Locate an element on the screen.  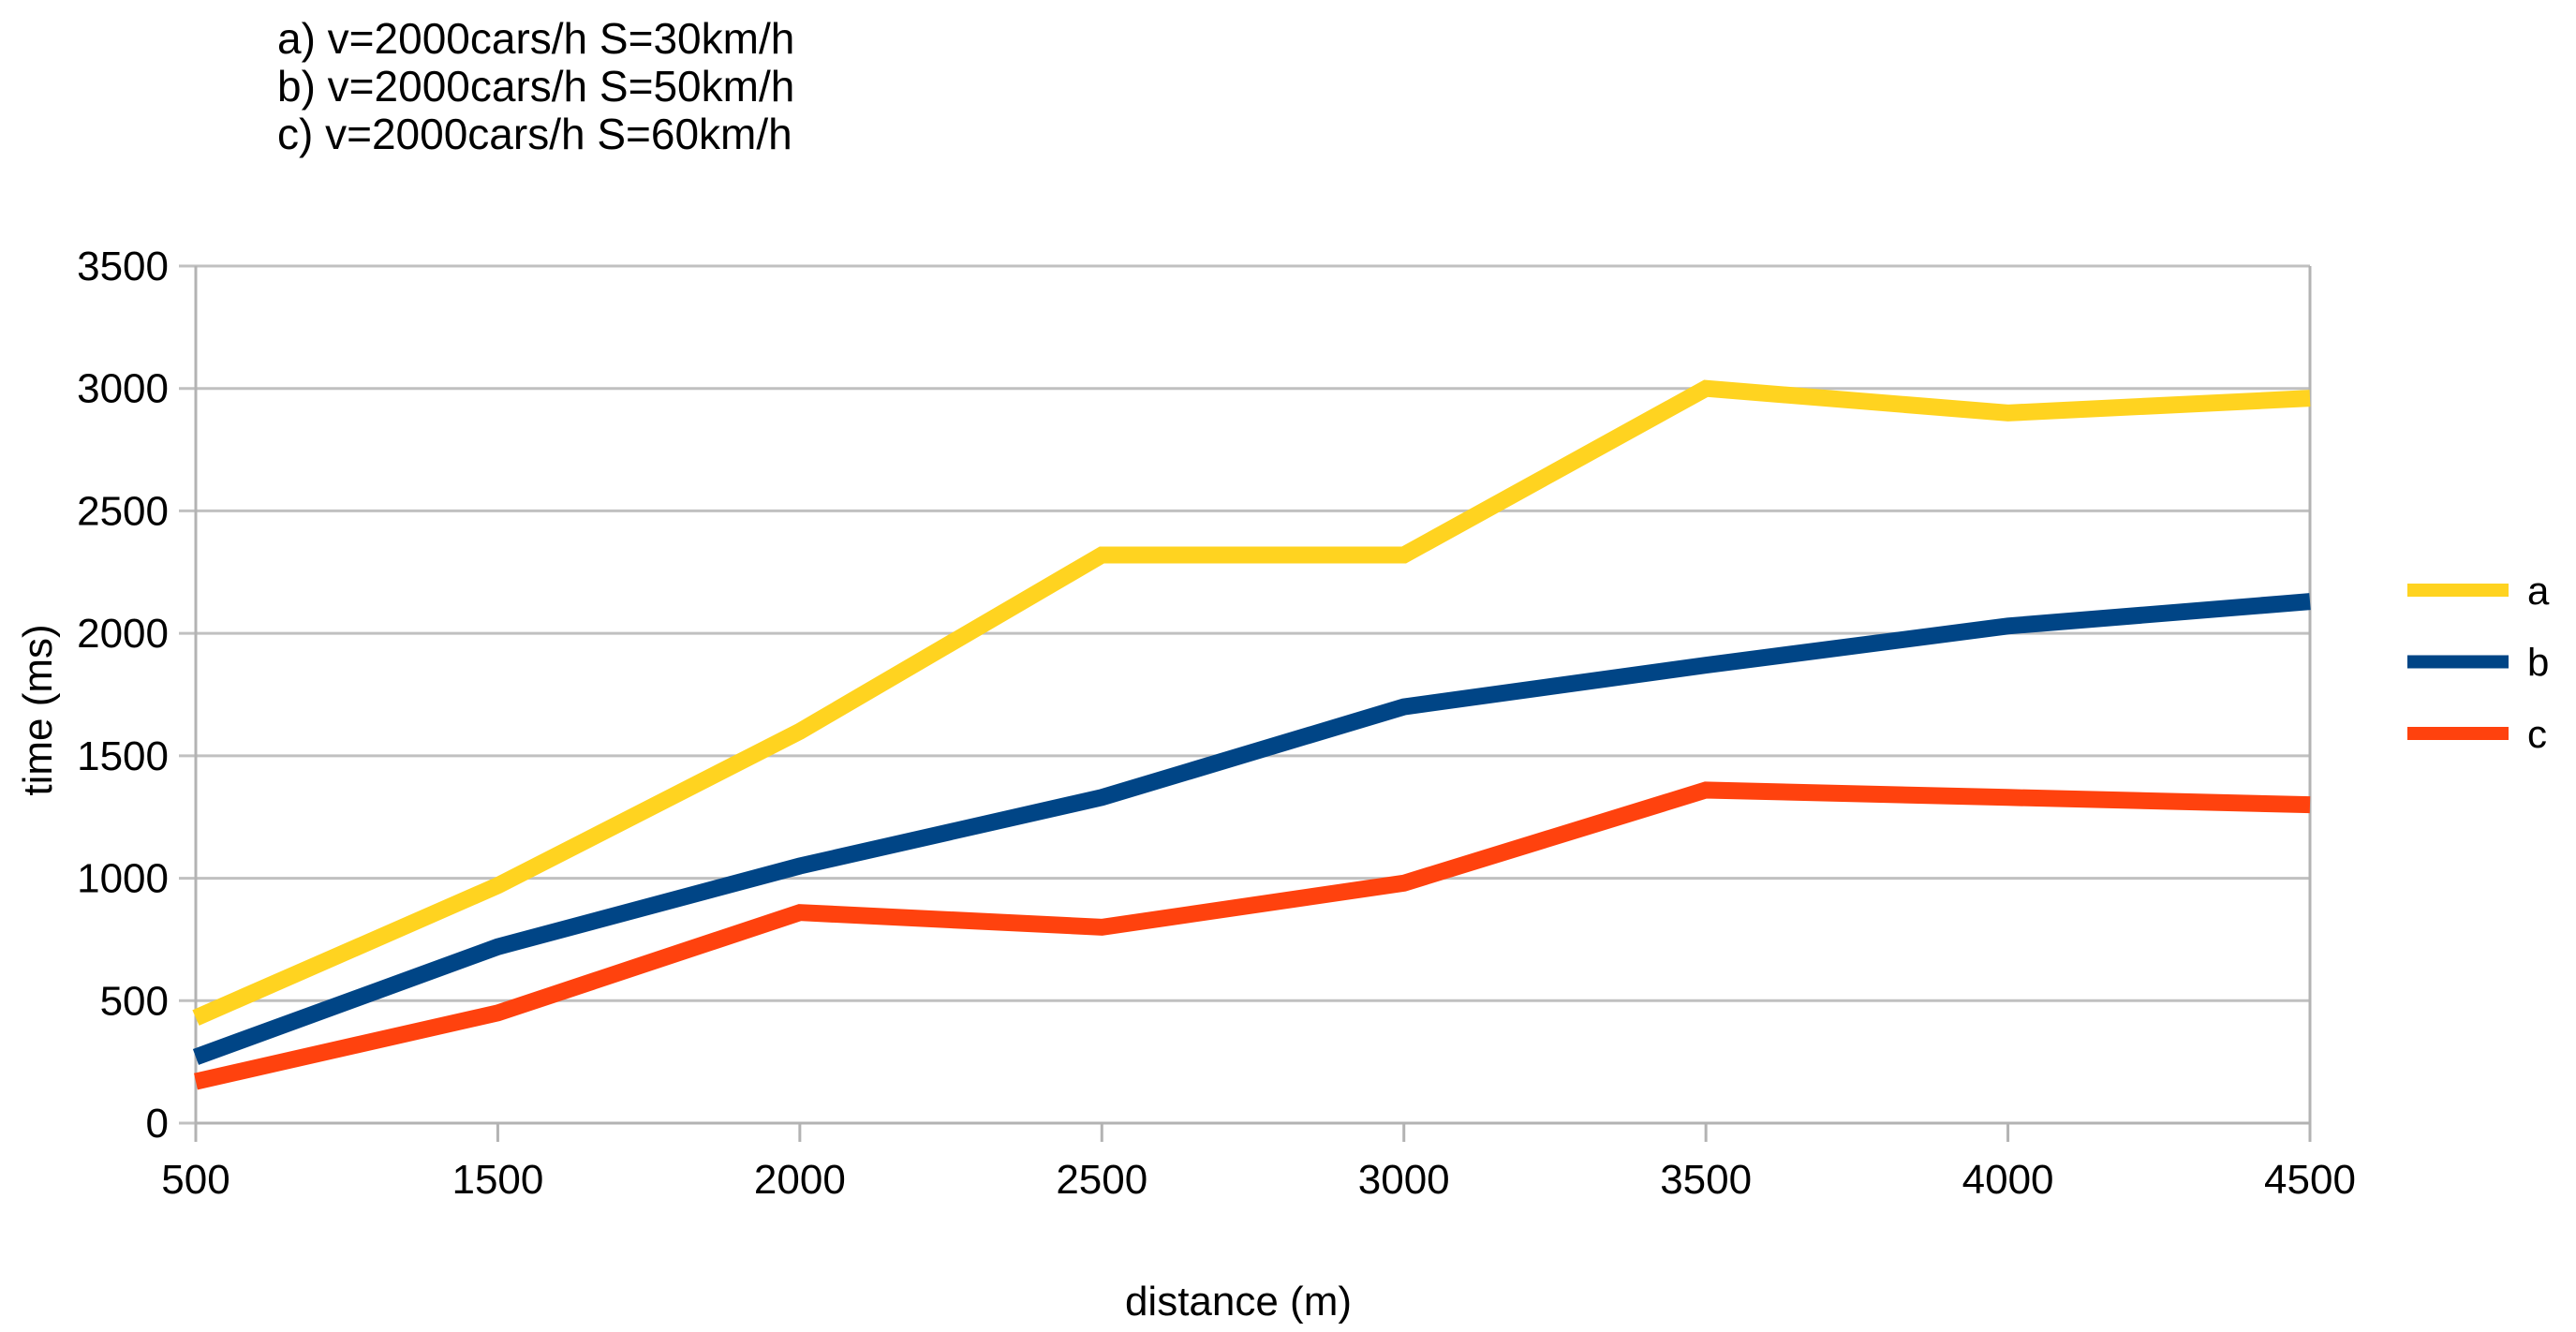
x-tick-label: 2000 is located at coordinates (800, 1180).